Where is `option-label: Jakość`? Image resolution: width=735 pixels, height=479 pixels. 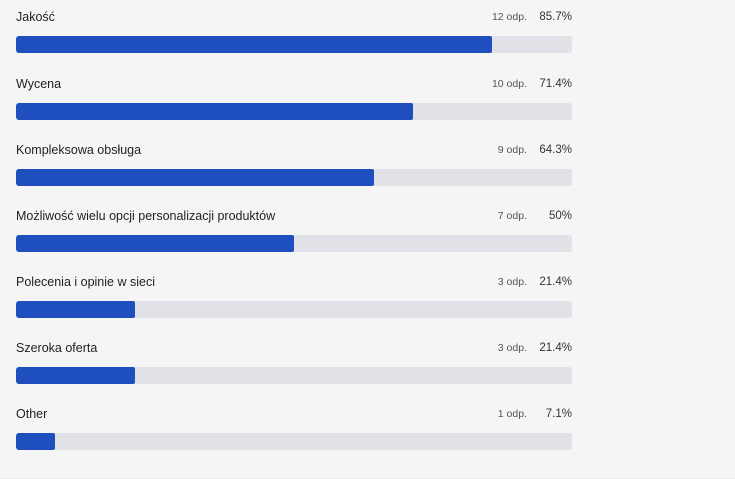
option-label: Jakość is located at coordinates (35, 17).